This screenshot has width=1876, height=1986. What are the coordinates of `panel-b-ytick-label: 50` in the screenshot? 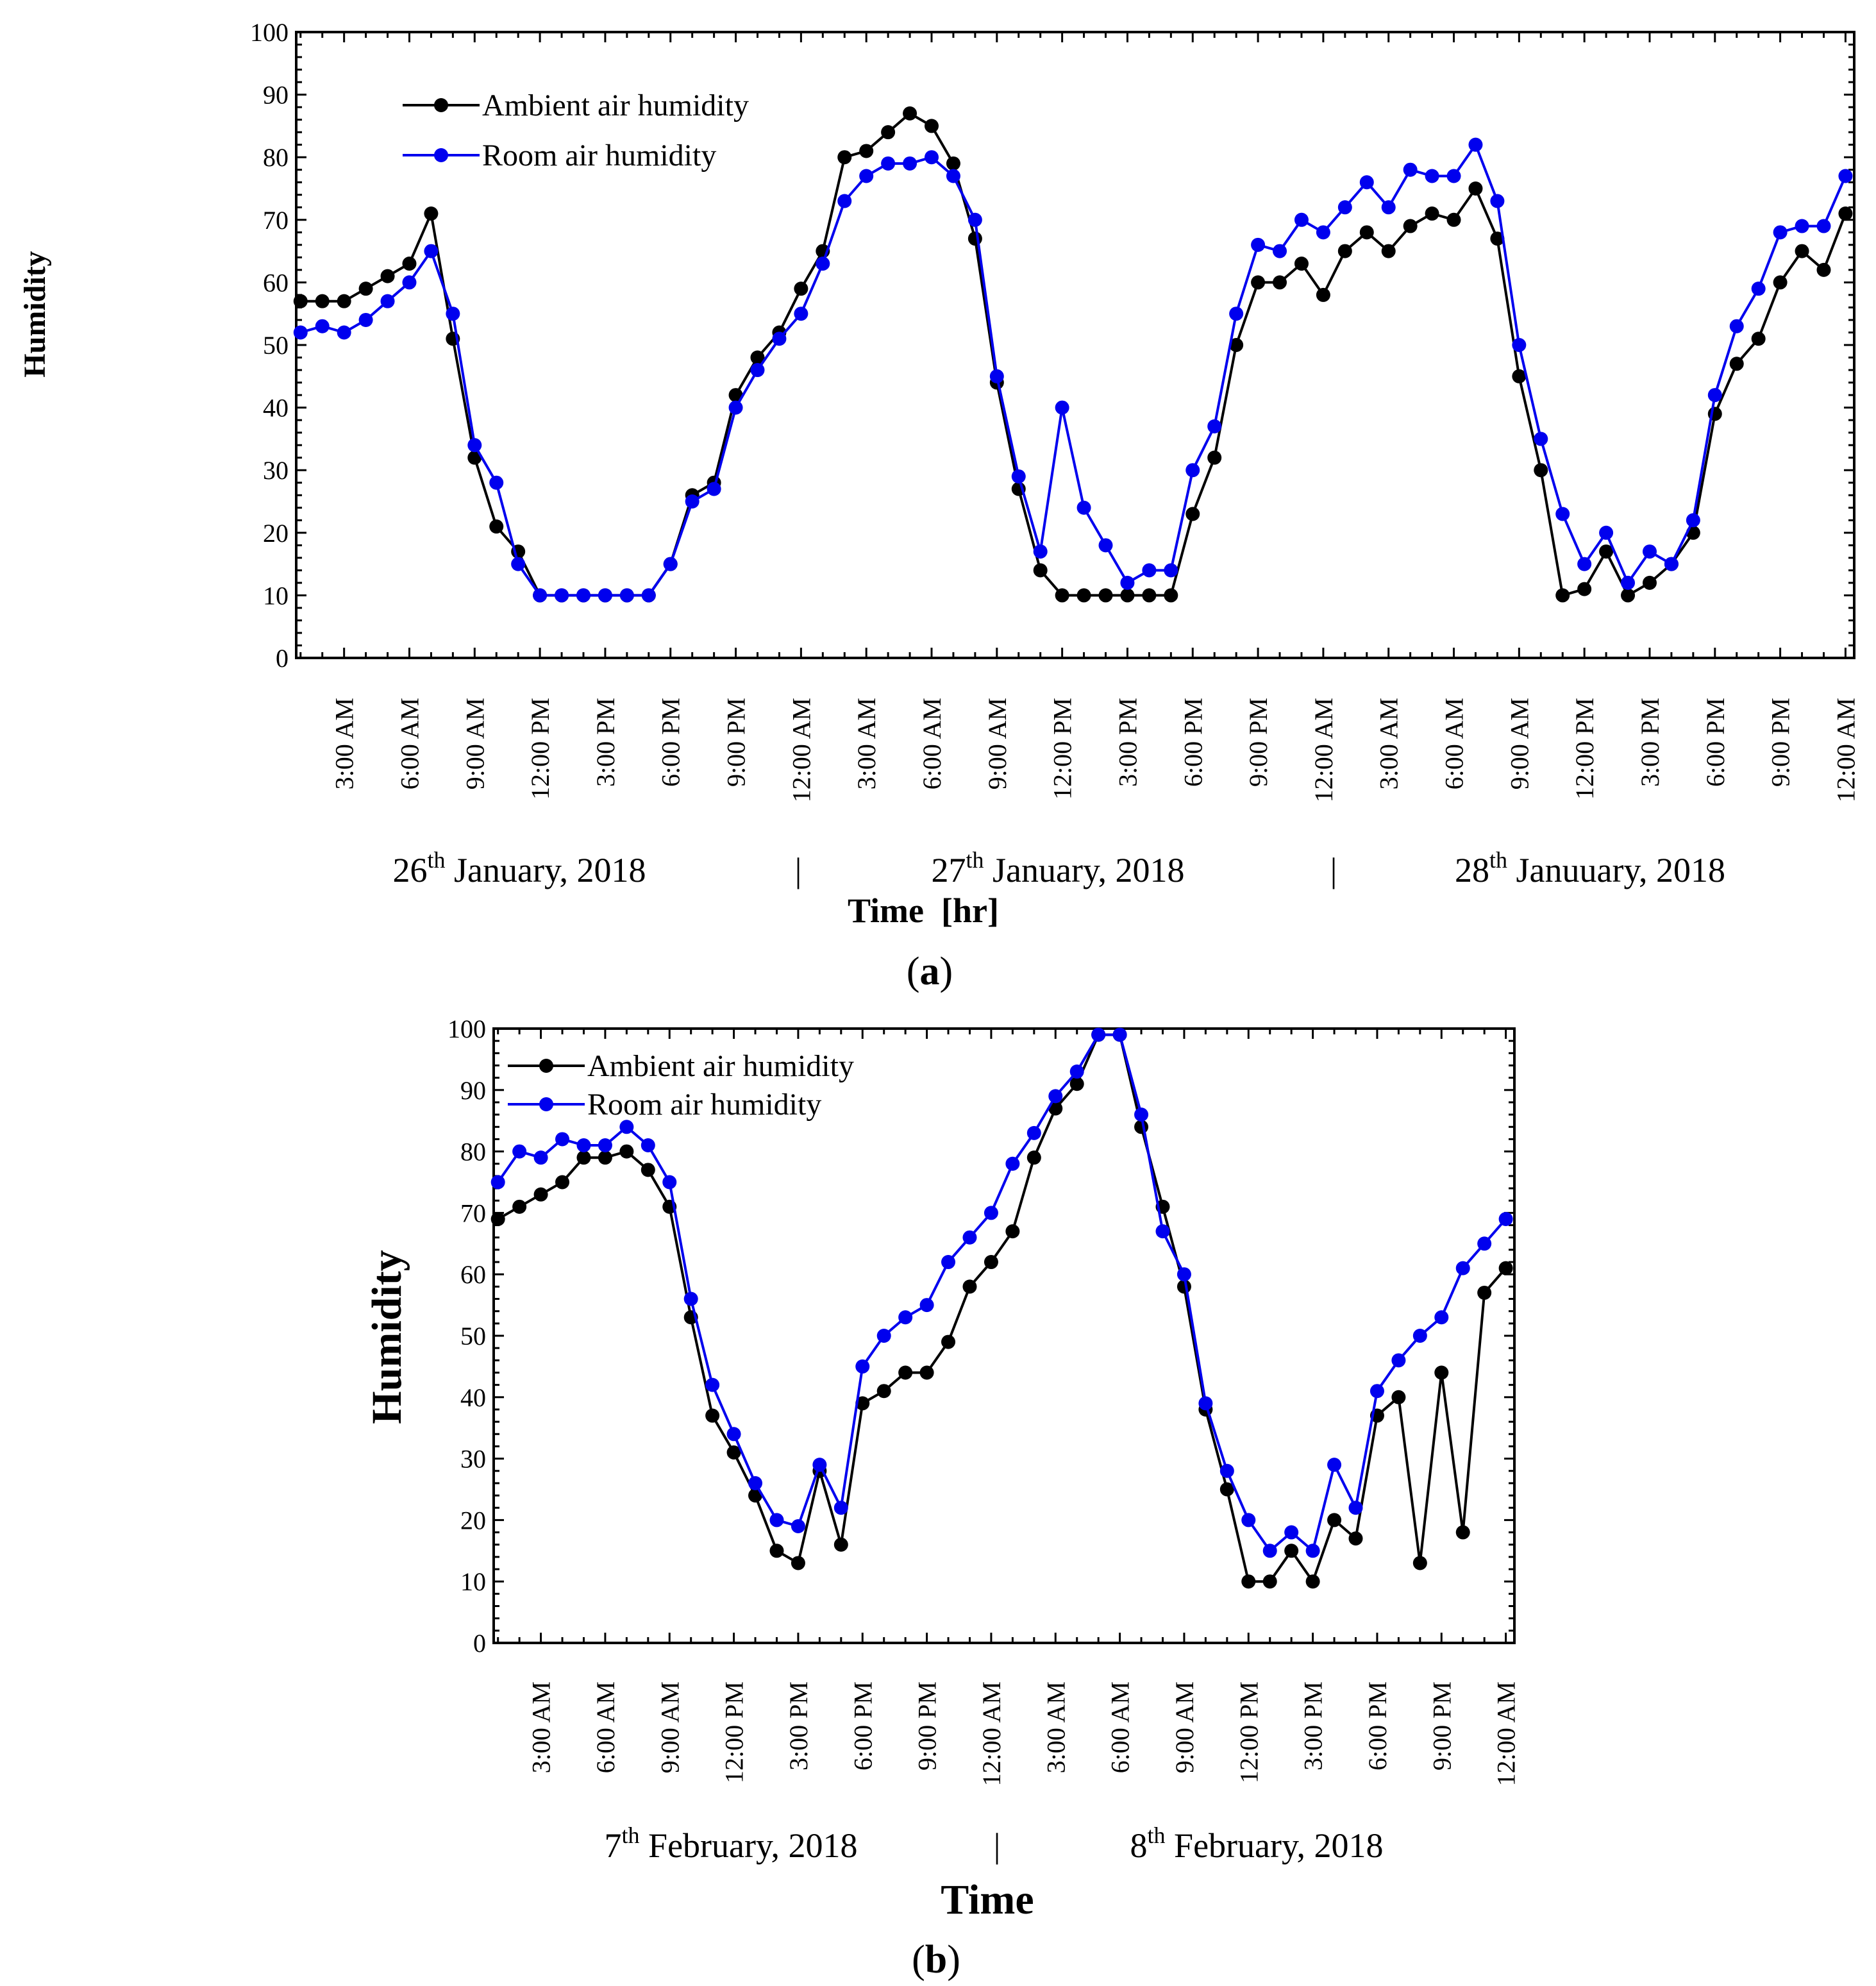 It's located at (473, 1336).